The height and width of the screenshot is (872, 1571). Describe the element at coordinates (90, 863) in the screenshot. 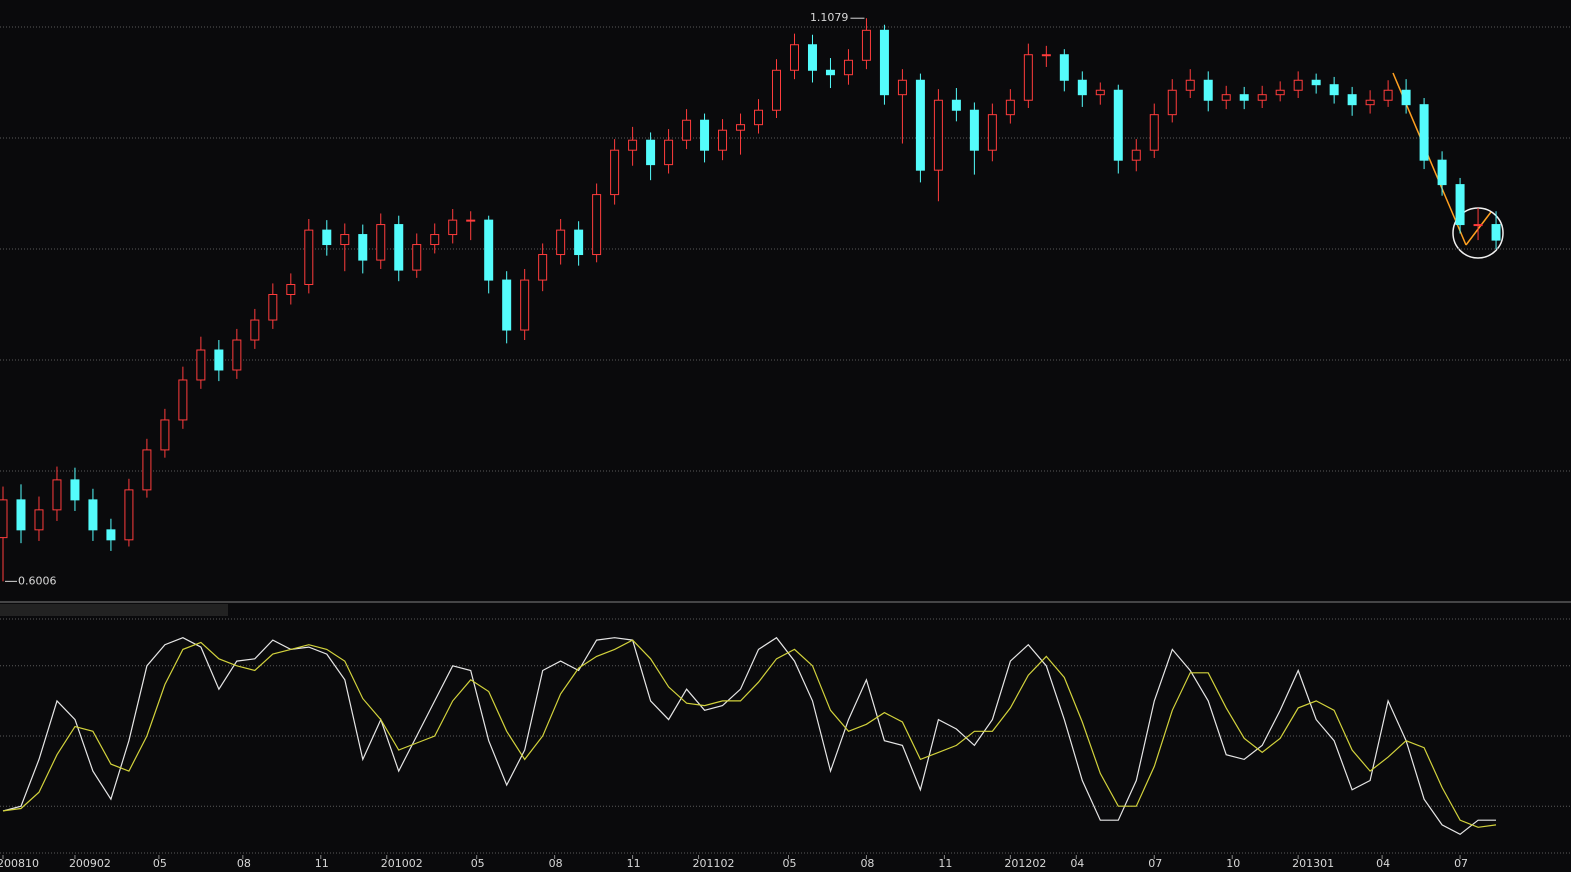

I see `x-tick-label: 200902` at that location.